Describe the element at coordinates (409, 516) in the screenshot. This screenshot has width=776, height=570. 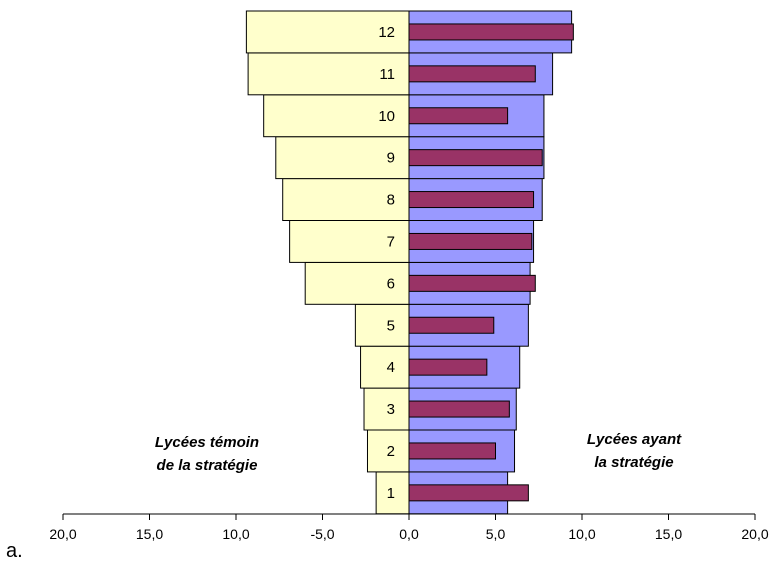
I see `x-axis` at that location.